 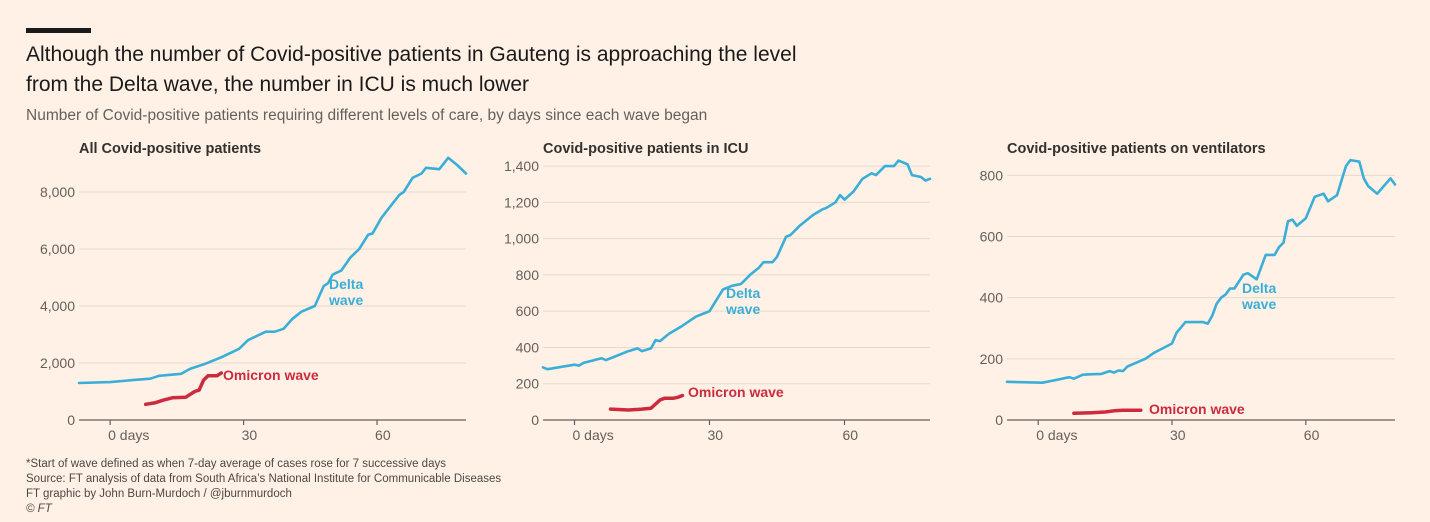 What do you see at coordinates (521, 166) in the screenshot?
I see `y-tick-label: 1,400` at bounding box center [521, 166].